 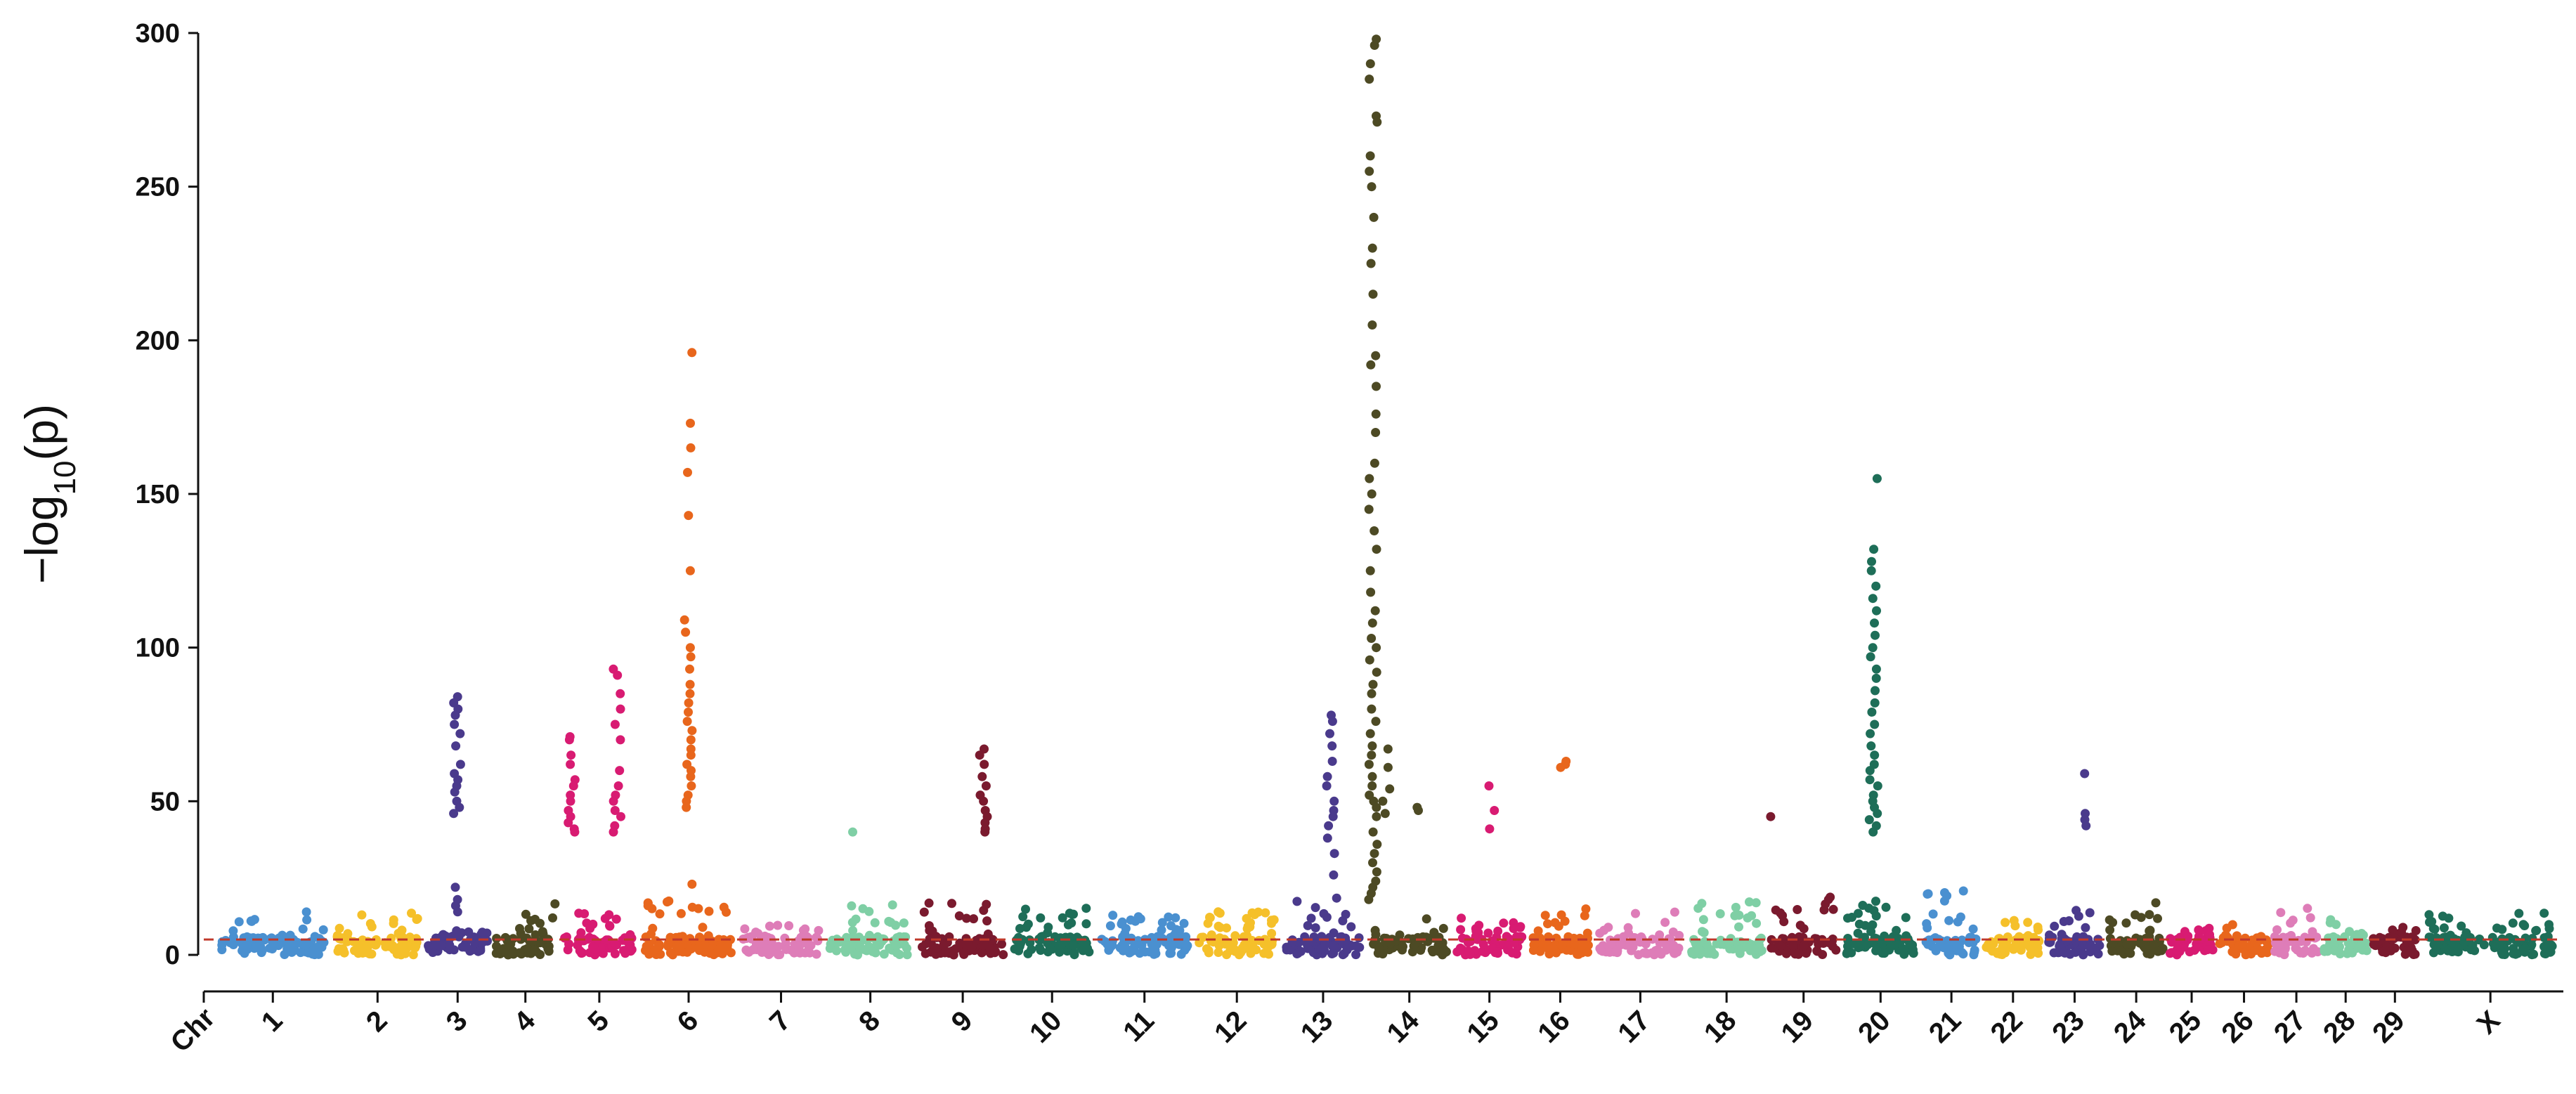 I want to click on x-tick-label-chr-23: 23, so click(x=2068, y=1027).